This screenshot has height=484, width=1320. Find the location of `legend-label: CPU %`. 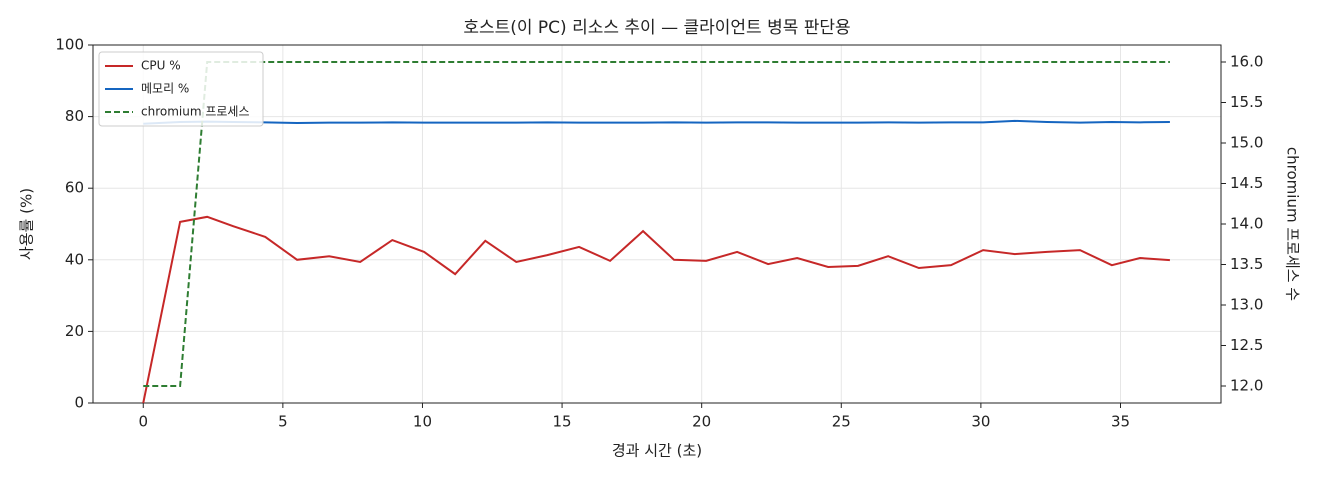

legend-label: CPU % is located at coordinates (161, 66).